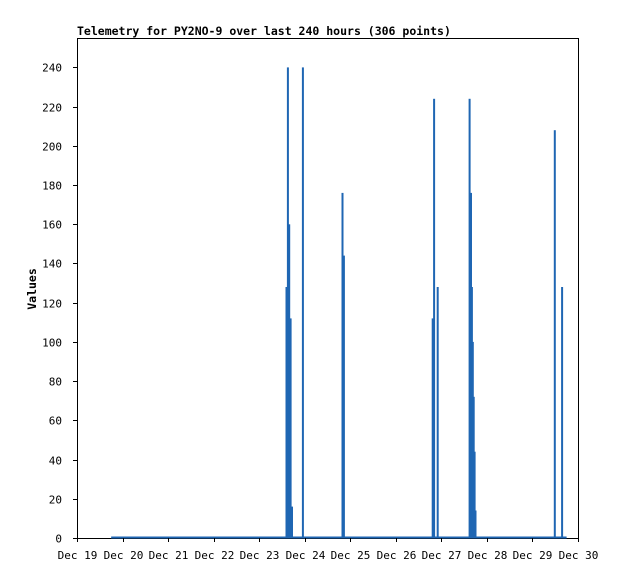  What do you see at coordinates (351, 555) in the screenshot?
I see `x-tick-label-6: Dec 25` at bounding box center [351, 555].